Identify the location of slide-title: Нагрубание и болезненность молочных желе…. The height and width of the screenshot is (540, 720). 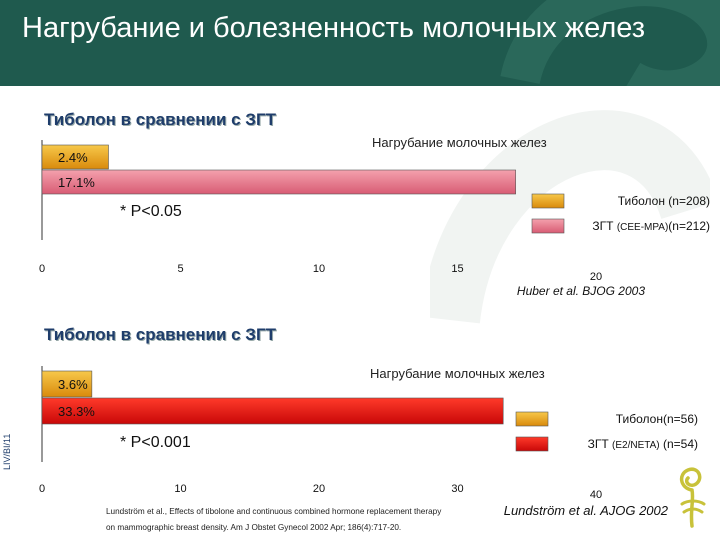
(334, 28).